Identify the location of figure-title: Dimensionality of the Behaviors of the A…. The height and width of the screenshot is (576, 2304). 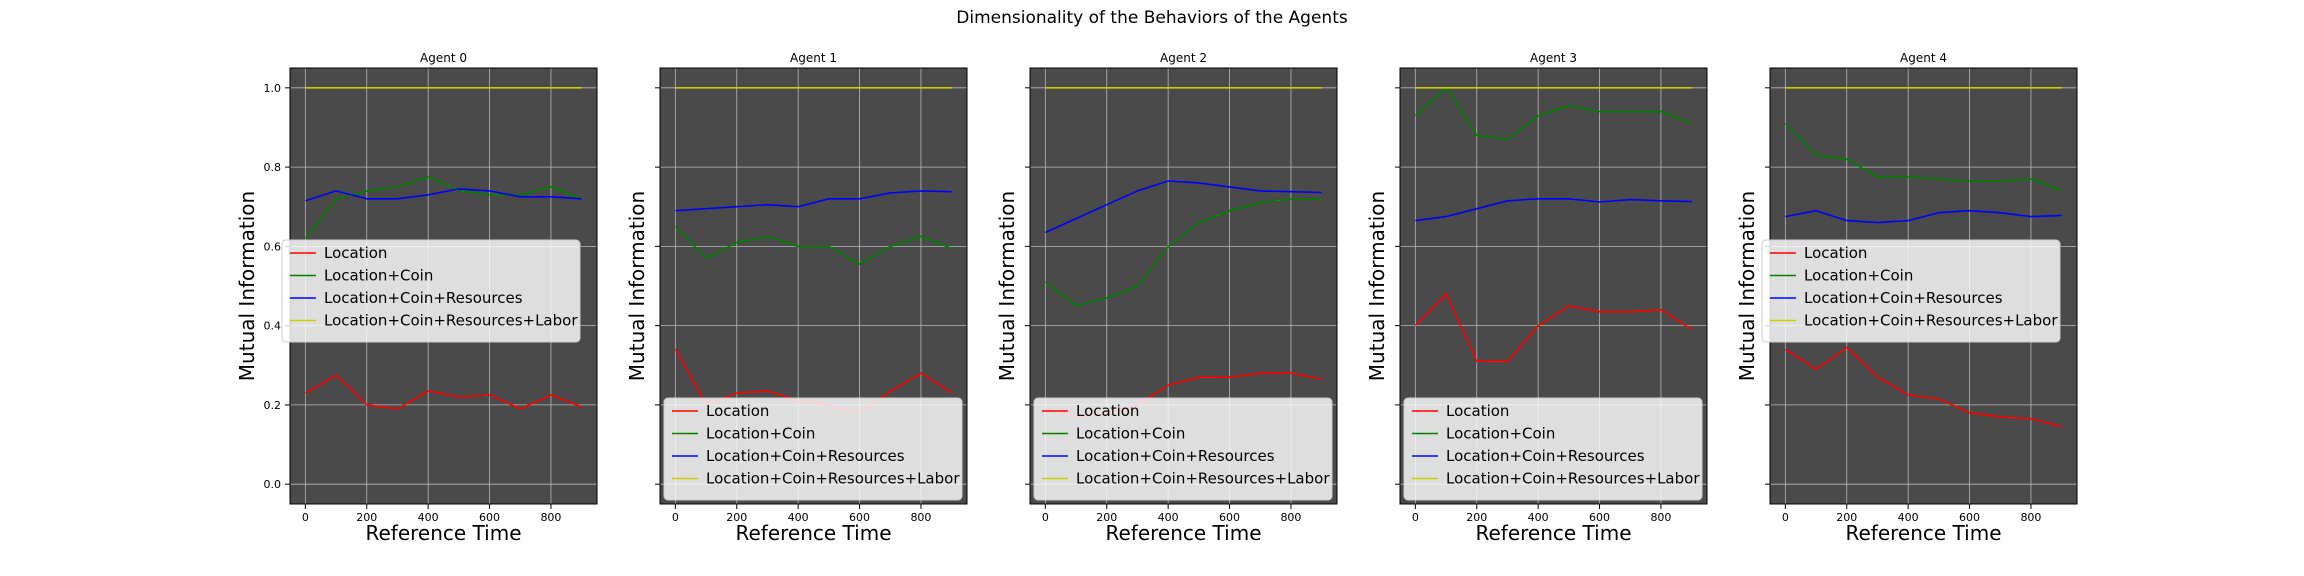
(1152, 18).